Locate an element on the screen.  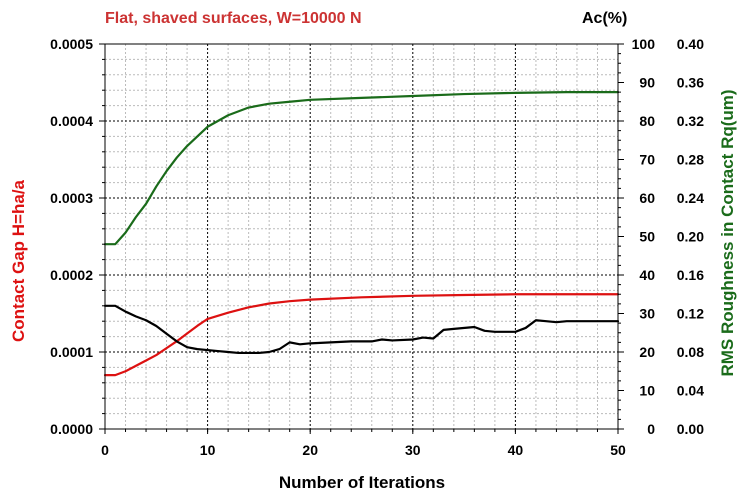
y-rq-tick-label: 0.36 is located at coordinates (690, 83).